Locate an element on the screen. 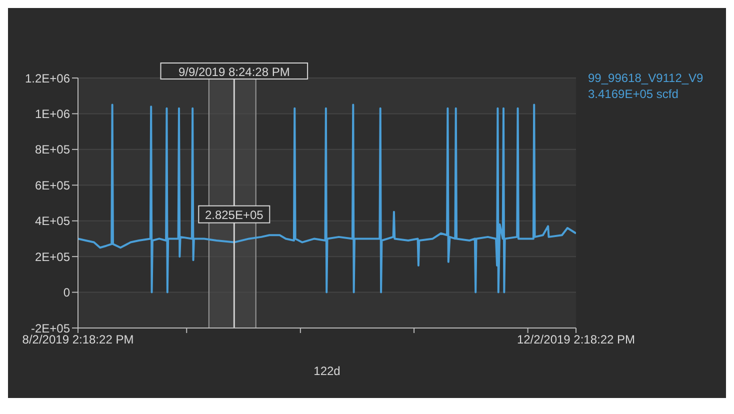 Image resolution: width=734 pixels, height=414 pixels. text: 122d is located at coordinates (327, 371).